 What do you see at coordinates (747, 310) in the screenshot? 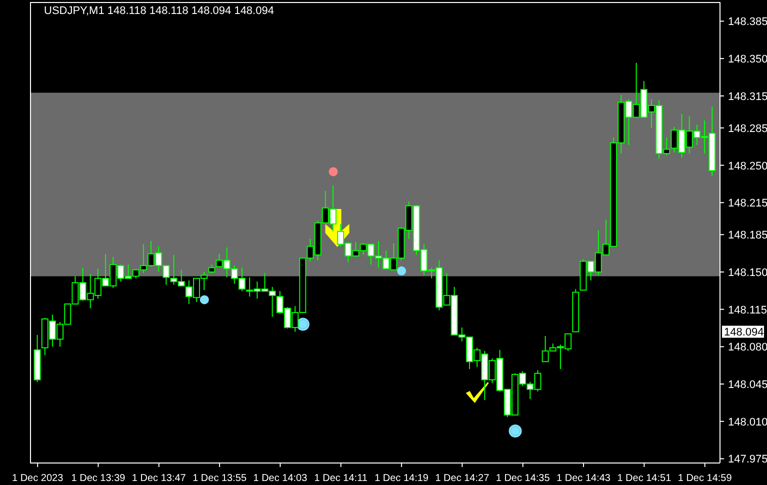
I see `y-tick-label: 148.115` at bounding box center [747, 310].